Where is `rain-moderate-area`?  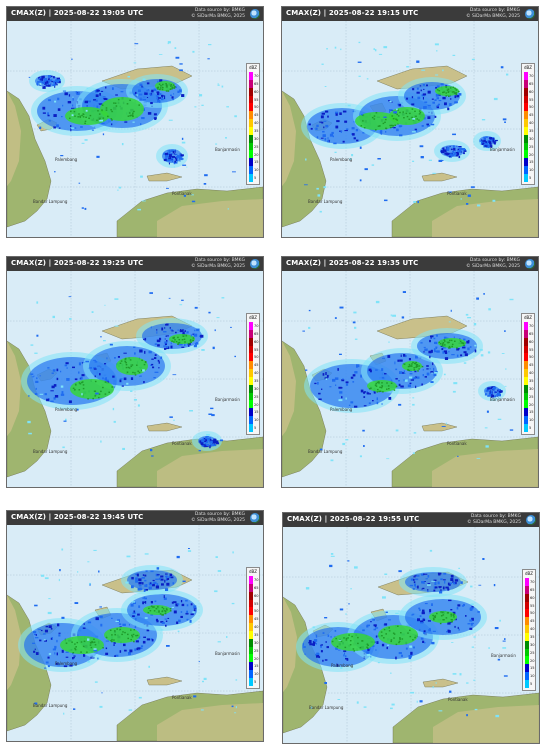 rain-moderate-area is located at coordinates (152, 580).